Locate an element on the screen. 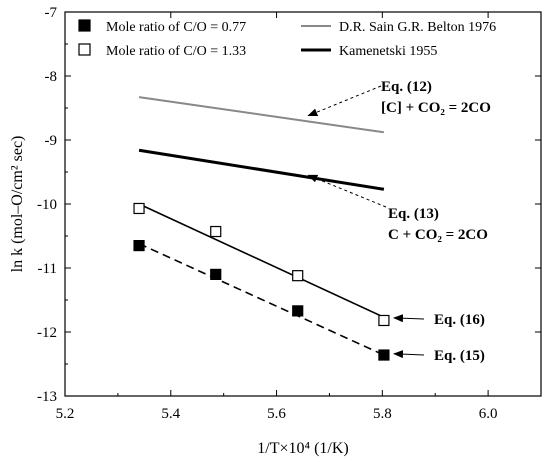  y-tick-label: -9 is located at coordinates (51, 141).